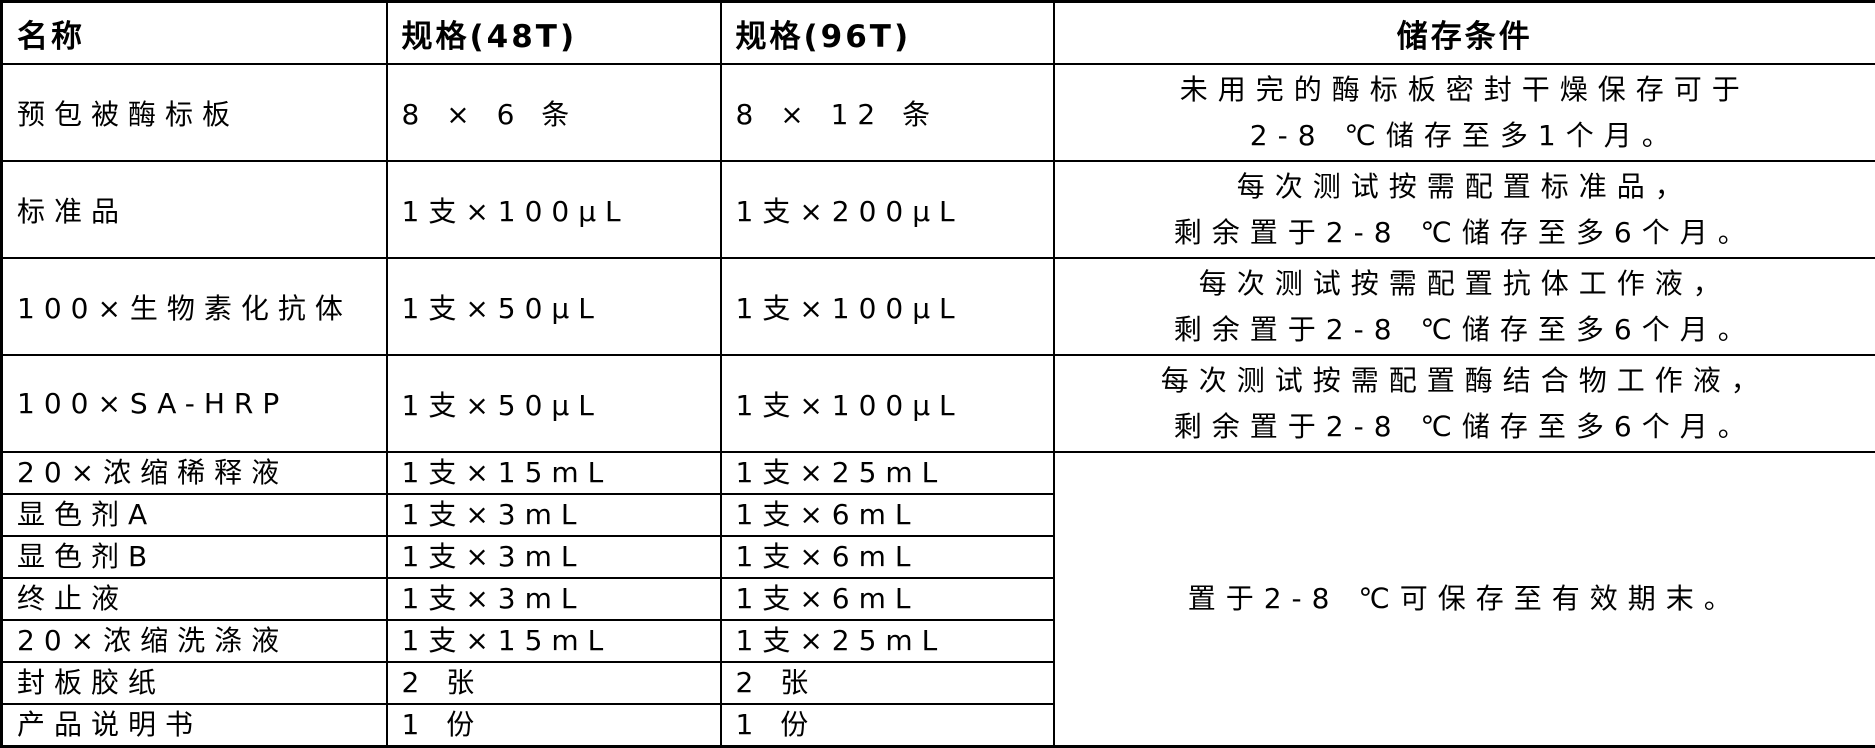  What do you see at coordinates (1464, 33) in the screenshot?
I see `header-storage: 储存条件` at bounding box center [1464, 33].